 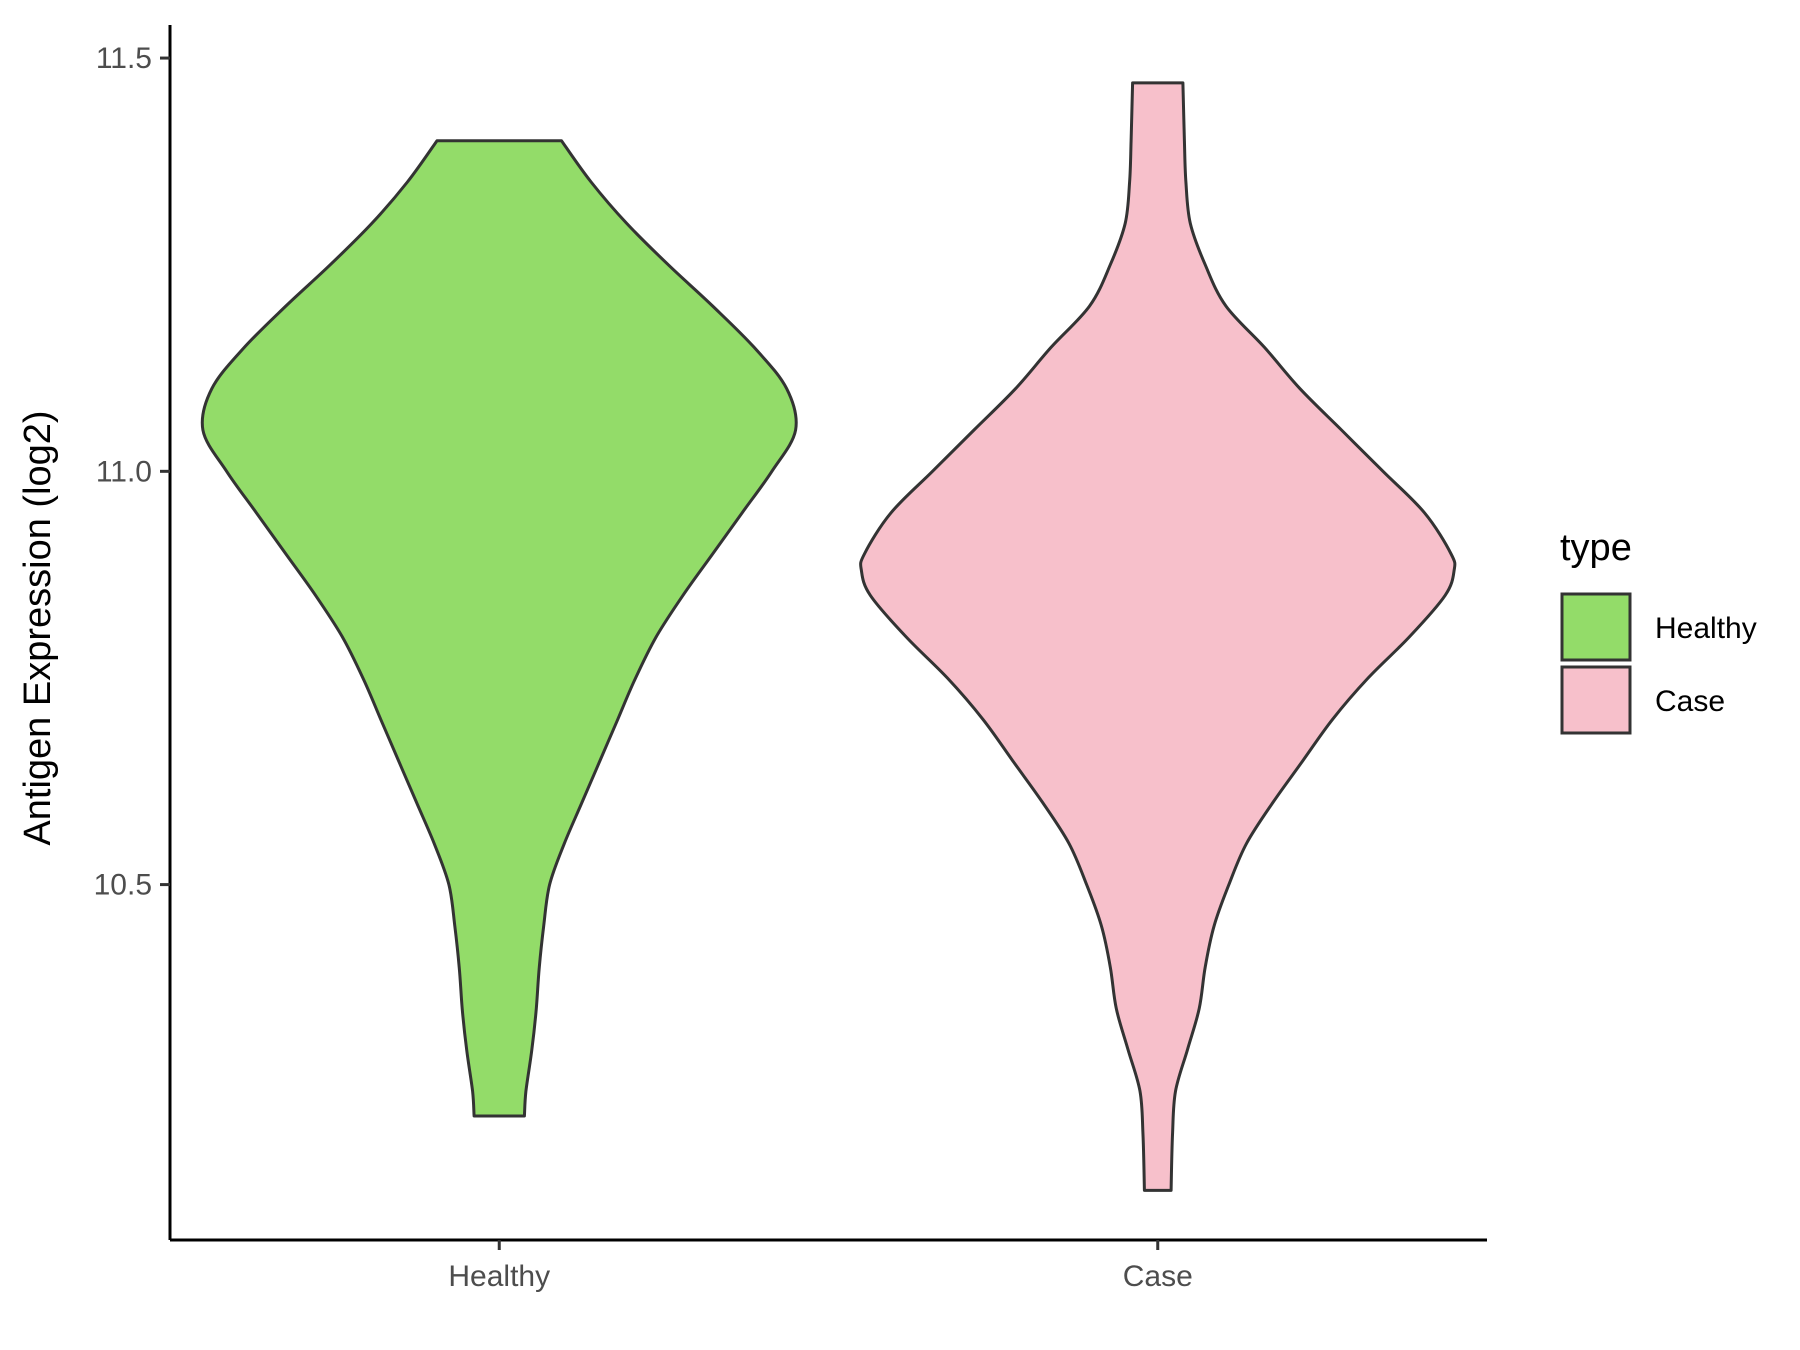 What do you see at coordinates (38, 627) in the screenshot?
I see `y-axis-title: Antigen Expression (log2)` at bounding box center [38, 627].